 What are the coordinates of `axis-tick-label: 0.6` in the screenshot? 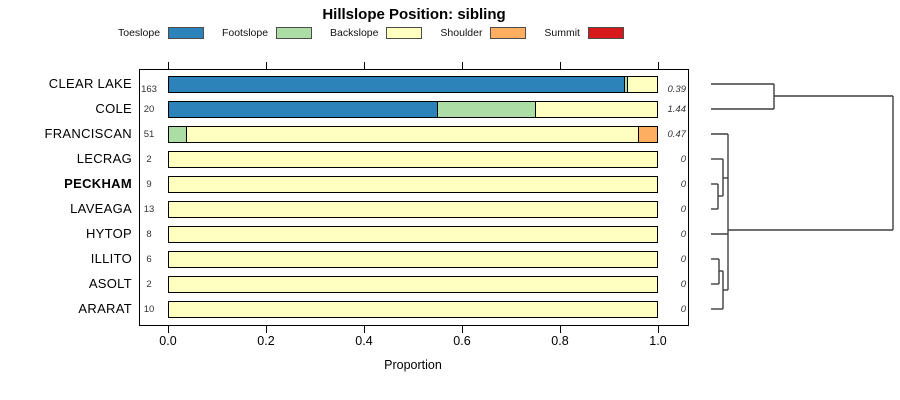 It's located at (462, 341).